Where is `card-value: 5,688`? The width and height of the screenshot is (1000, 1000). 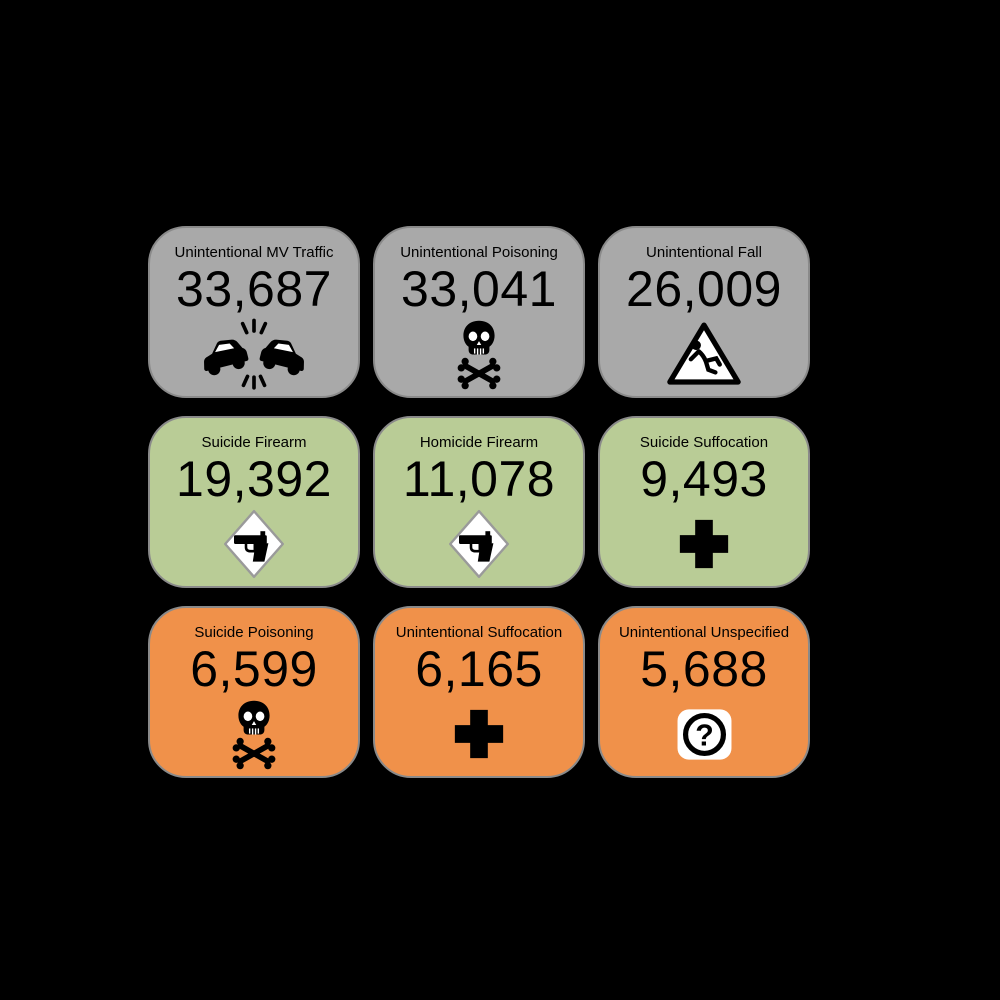 card-value: 5,688 is located at coordinates (704, 669).